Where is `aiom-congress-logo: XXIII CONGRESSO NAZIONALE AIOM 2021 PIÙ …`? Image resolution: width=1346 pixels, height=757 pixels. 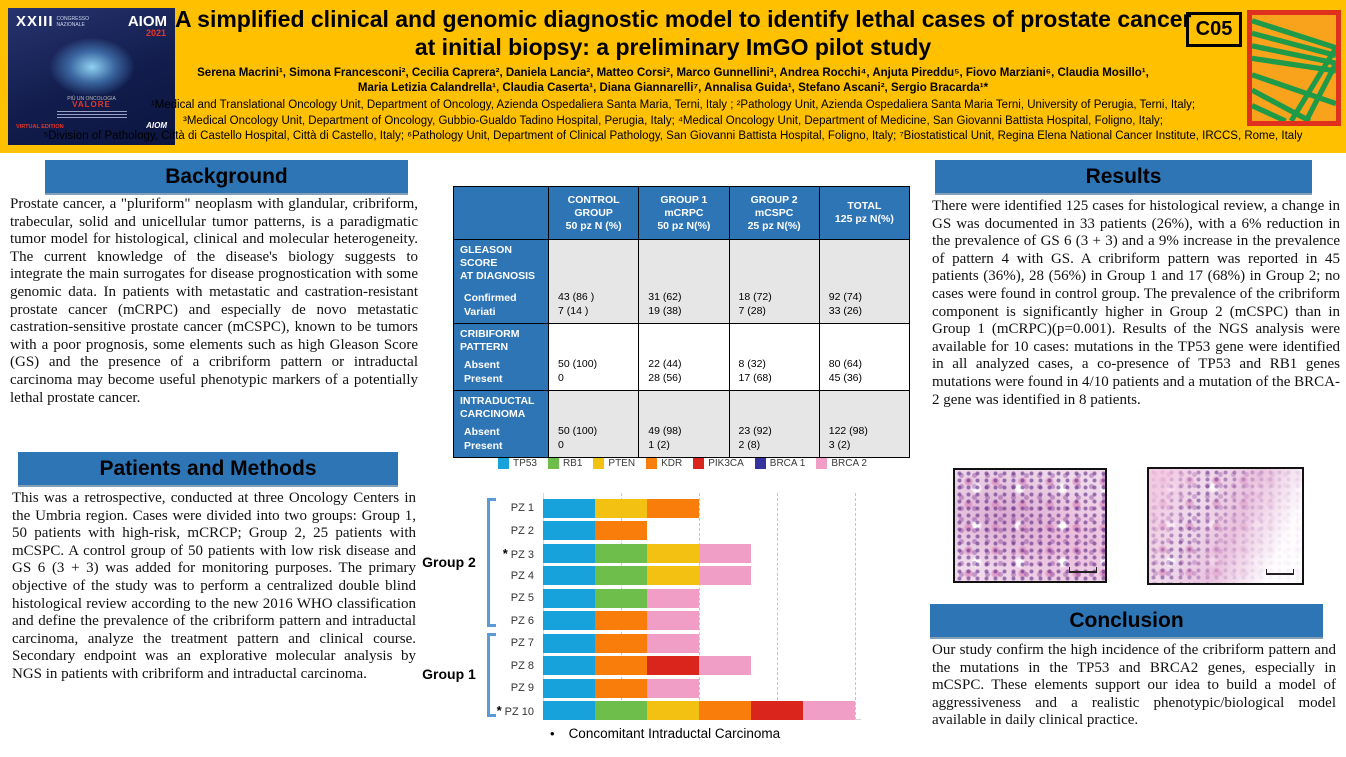
aiom-congress-logo: XXIII CONGRESSO NAZIONALE AIOM 2021 PIÙ … is located at coordinates (91, 76).